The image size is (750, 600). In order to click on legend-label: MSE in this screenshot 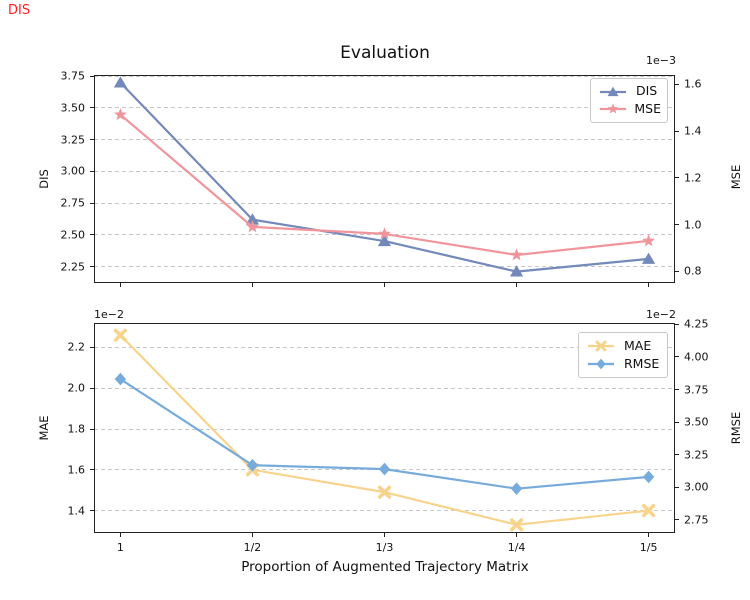, I will do `click(647, 109)`.